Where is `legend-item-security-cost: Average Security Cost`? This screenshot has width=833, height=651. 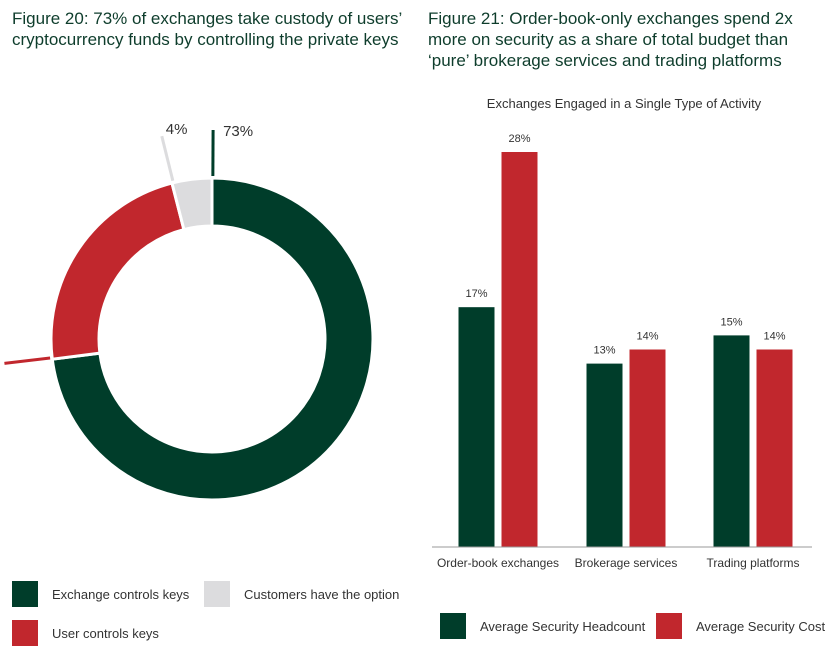
legend-item-security-cost: Average Security Cost is located at coordinates (740, 626).